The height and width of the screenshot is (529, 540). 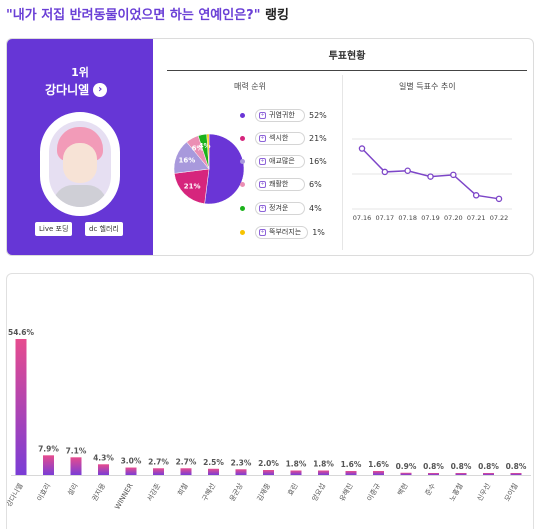 I want to click on bar-value-label: 1.8%, so click(x=323, y=464).